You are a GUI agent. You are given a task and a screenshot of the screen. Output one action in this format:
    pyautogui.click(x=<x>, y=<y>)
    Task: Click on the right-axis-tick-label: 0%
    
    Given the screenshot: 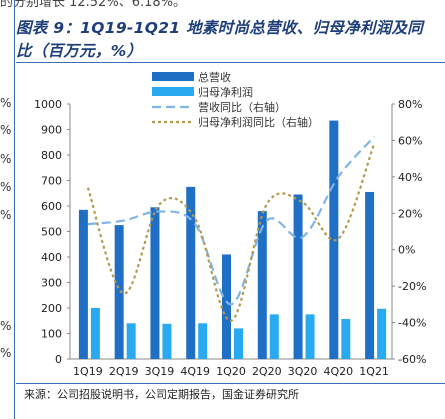 What is the action you would take?
    pyautogui.click(x=406, y=250)
    